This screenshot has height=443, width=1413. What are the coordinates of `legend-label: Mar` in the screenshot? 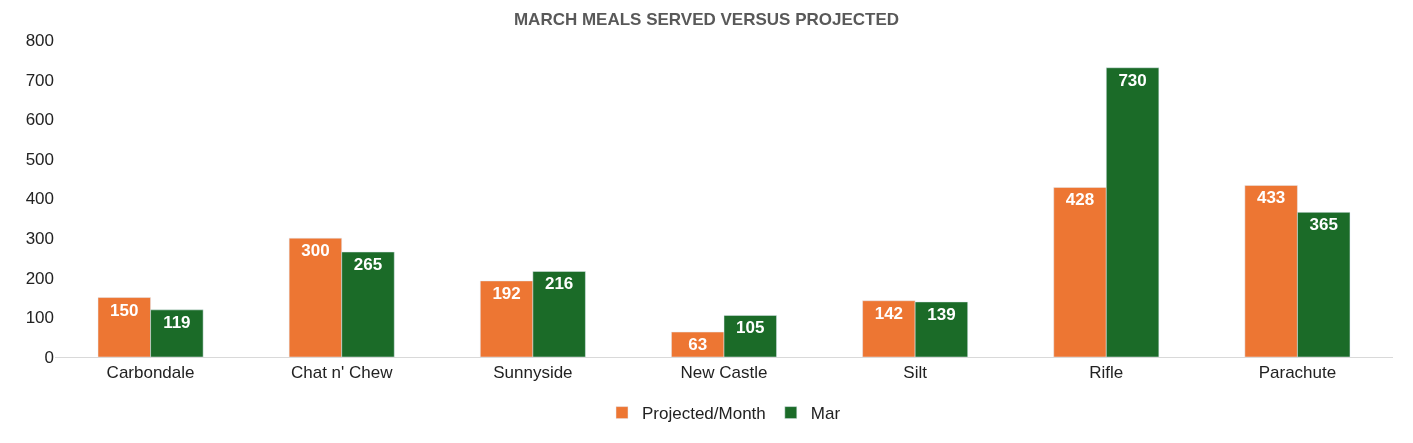 It's located at (825, 414).